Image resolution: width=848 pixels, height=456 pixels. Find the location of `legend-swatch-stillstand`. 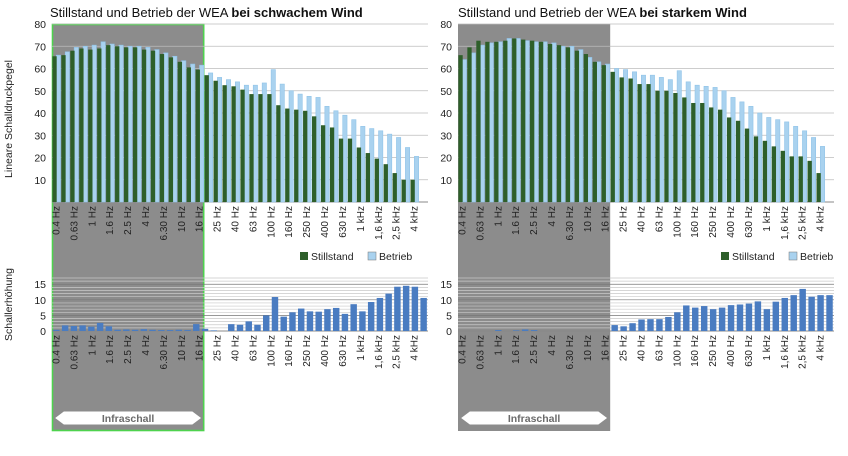

legend-swatch-stillstand is located at coordinates (725, 256).